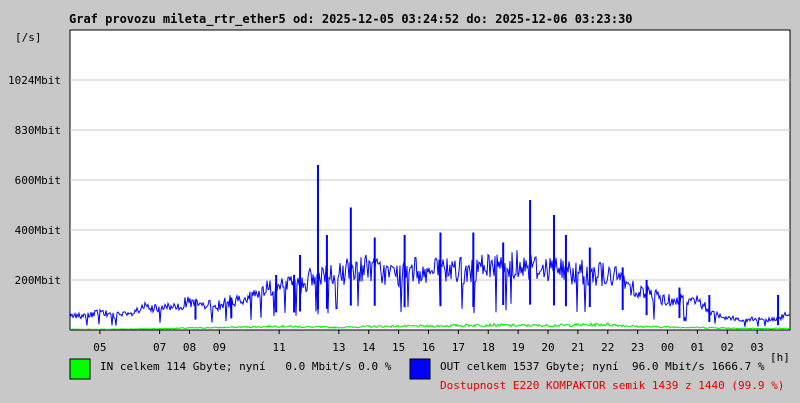 Image resolution: width=800 pixels, height=403 pixels. What do you see at coordinates (189, 347) in the screenshot?
I see `x-tick-label: 08` at bounding box center [189, 347].